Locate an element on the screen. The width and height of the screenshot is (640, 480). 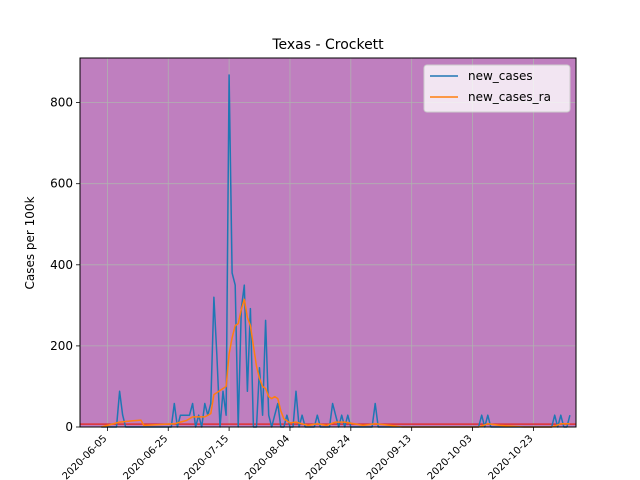
legend-label: new_cases_ra is located at coordinates (509, 97).